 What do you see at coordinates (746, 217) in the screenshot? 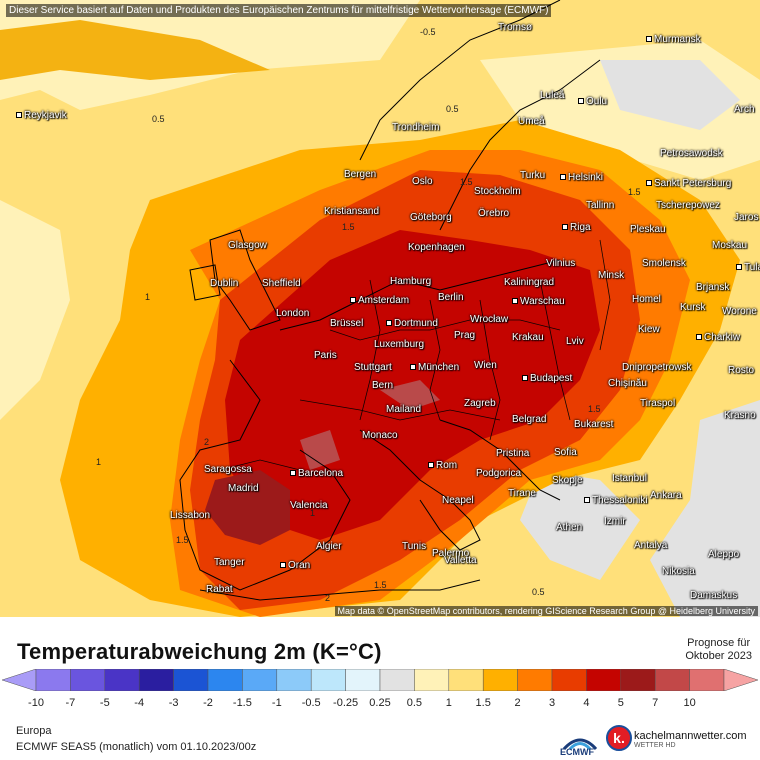
I see `city-label: Jaros` at bounding box center [746, 217].